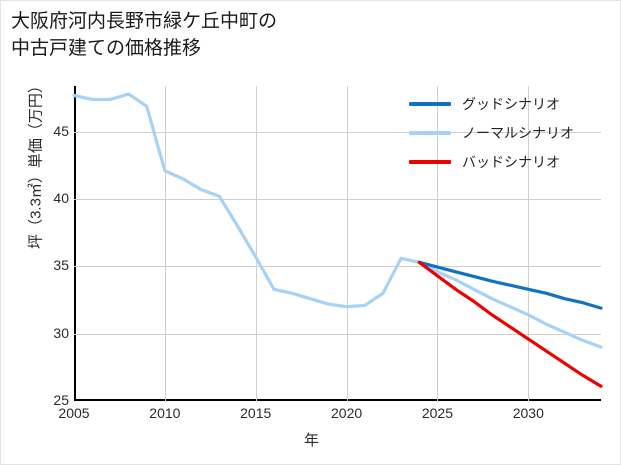 This screenshot has height=465, width=621. I want to click on x-tick-label: 2005, so click(74, 413).